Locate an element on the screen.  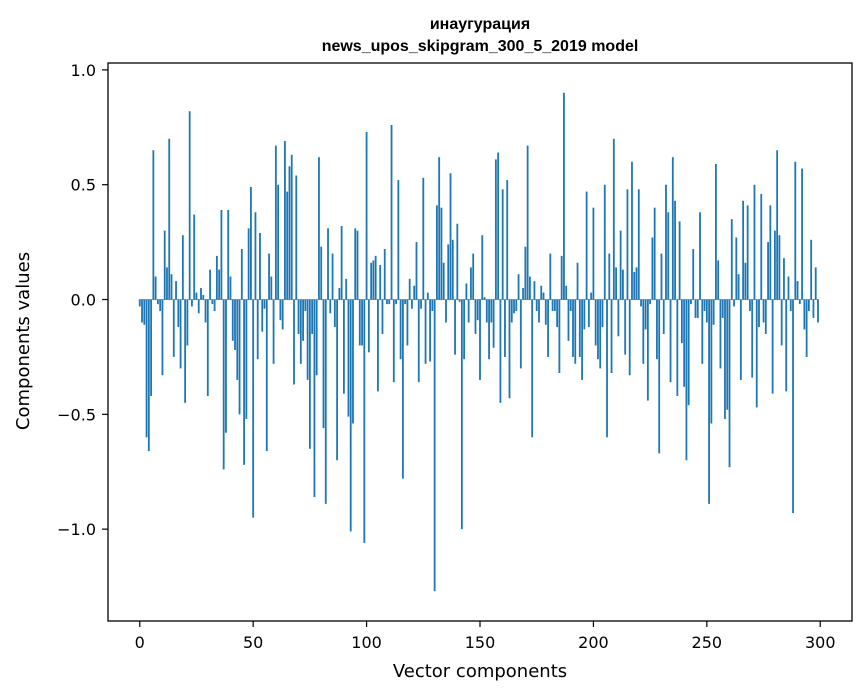
x-axis-label: Vector components is located at coordinates (480, 671).